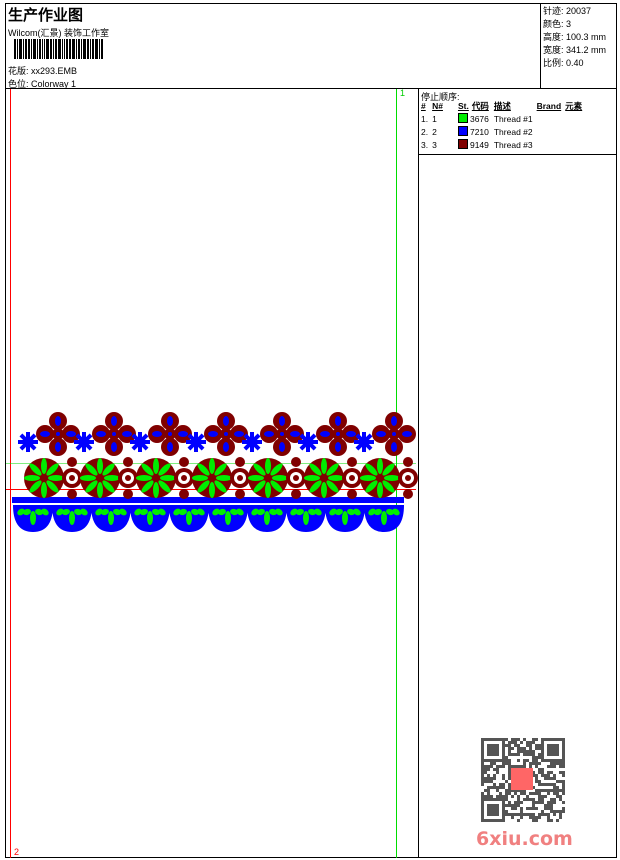 This screenshot has height=860, width=620. Describe the element at coordinates (575, 37) in the screenshot. I see `stat-height: 高度: 100.3 mm` at that location.